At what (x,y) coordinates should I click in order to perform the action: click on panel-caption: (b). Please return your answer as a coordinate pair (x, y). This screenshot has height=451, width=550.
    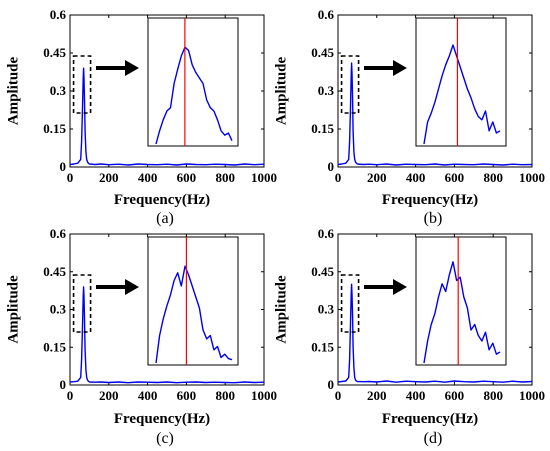
    Looking at the image, I should click on (433, 218).